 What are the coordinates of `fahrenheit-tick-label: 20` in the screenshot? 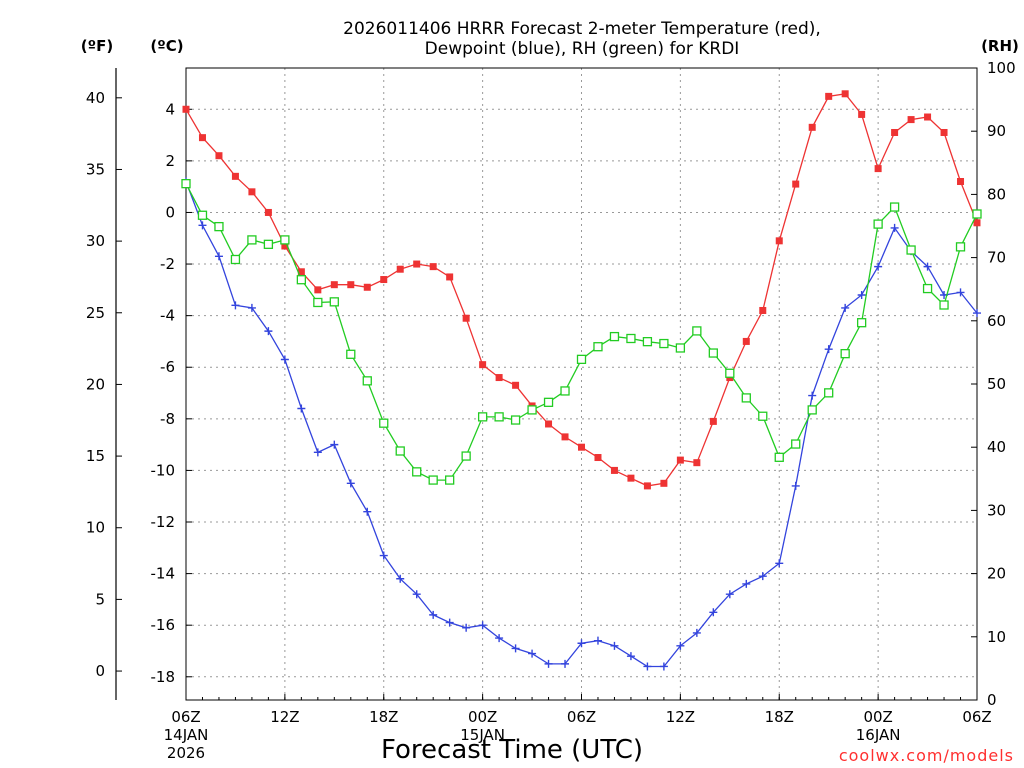 It's located at (95, 384).